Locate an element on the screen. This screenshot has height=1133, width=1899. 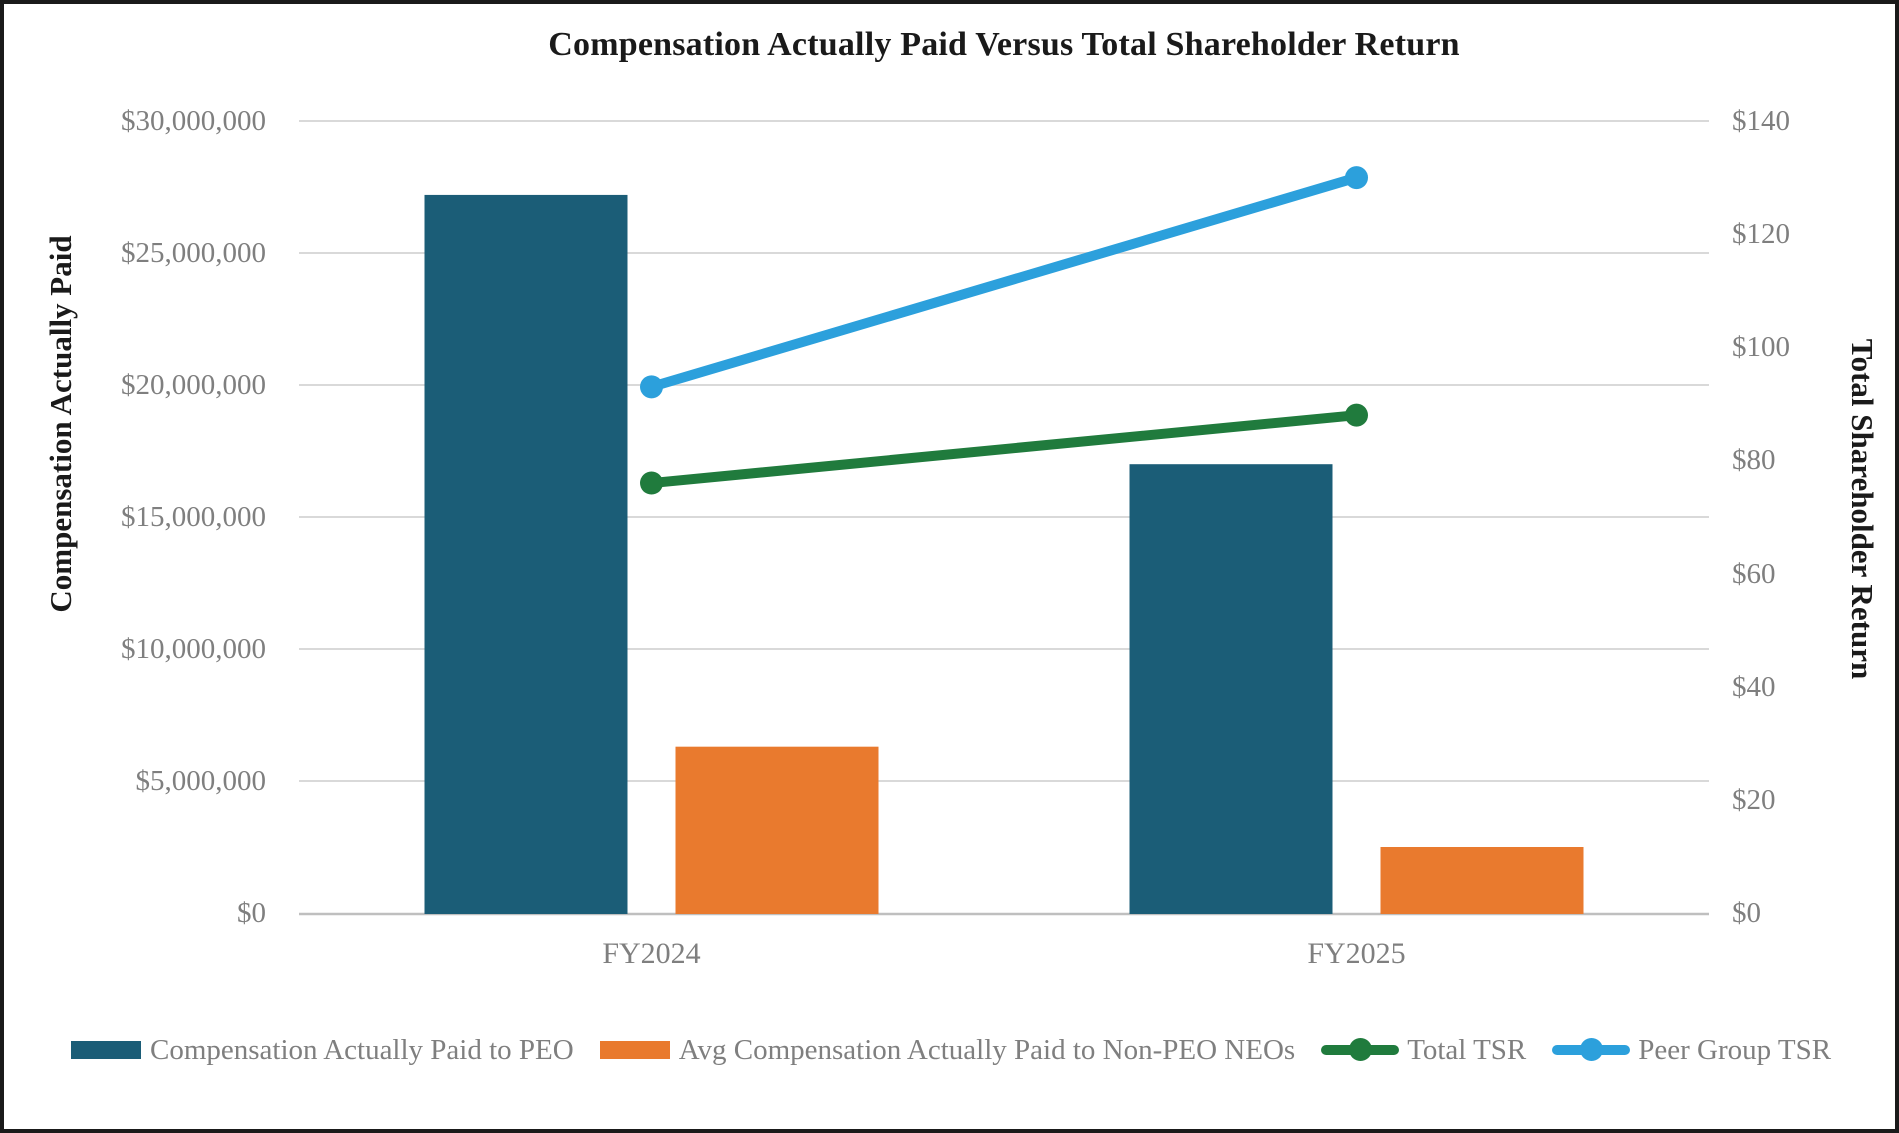
left-axis-title: Compensation Actually Paid is located at coordinates (60, 424).